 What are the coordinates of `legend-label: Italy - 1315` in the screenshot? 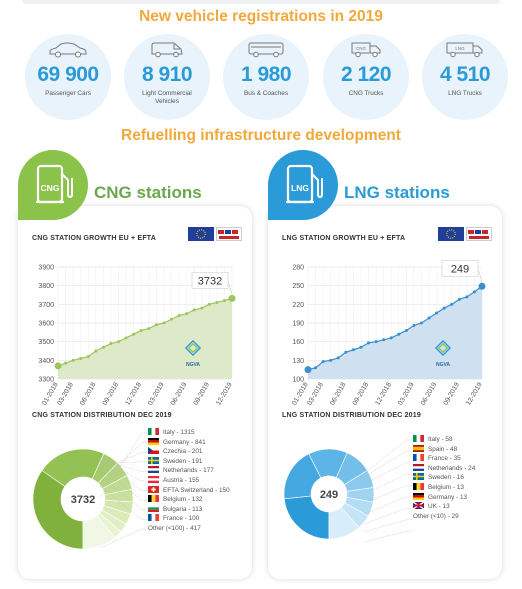 It's located at (179, 432).